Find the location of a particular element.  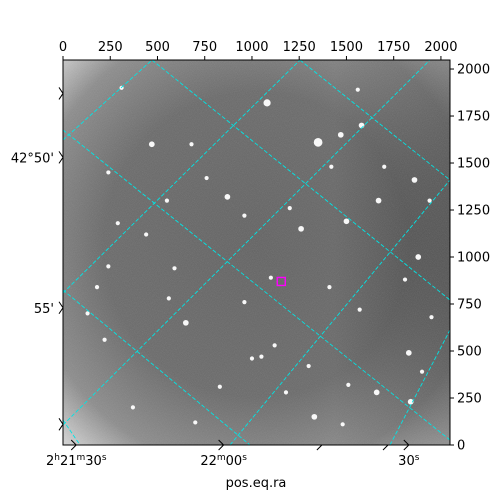

y-tick-label: 0 is located at coordinates (461, 446).